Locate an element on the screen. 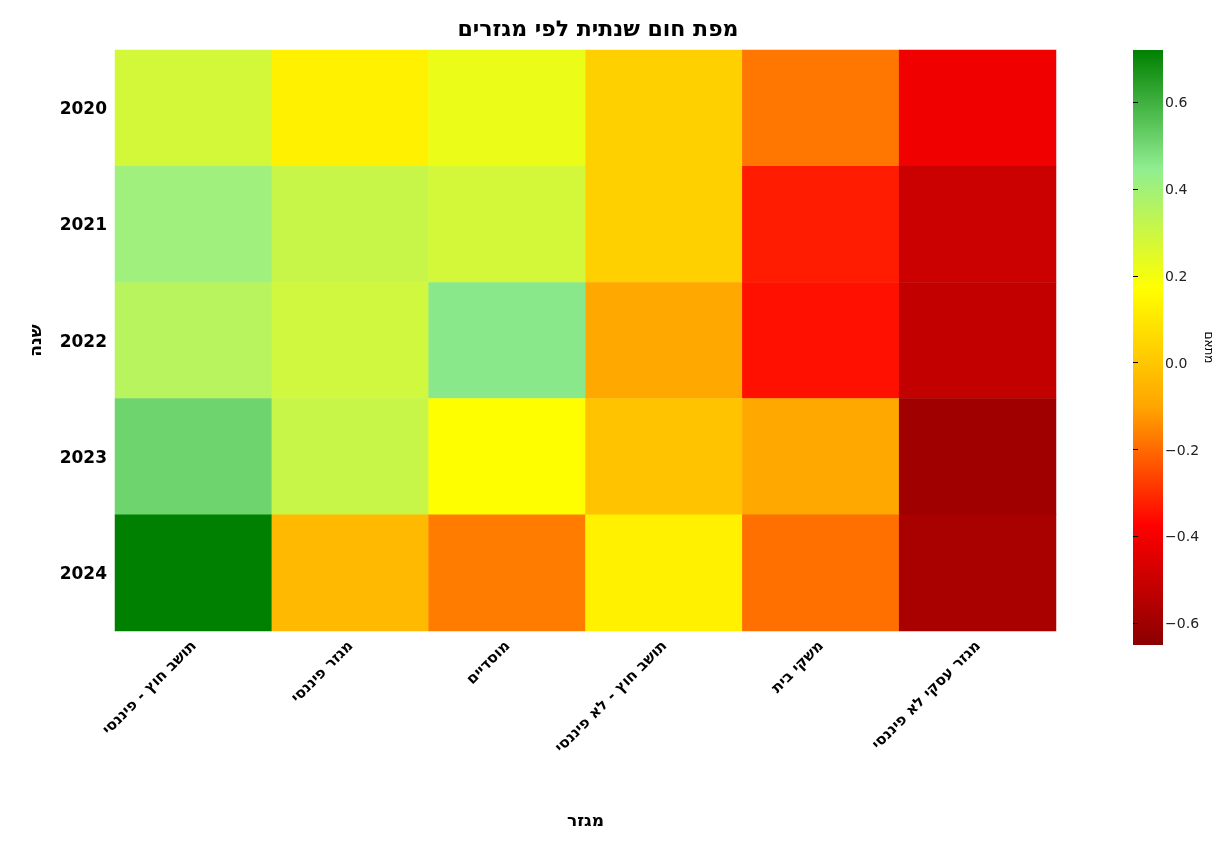 The image size is (1224, 841). y-tick-label: 2023 is located at coordinates (83, 456).